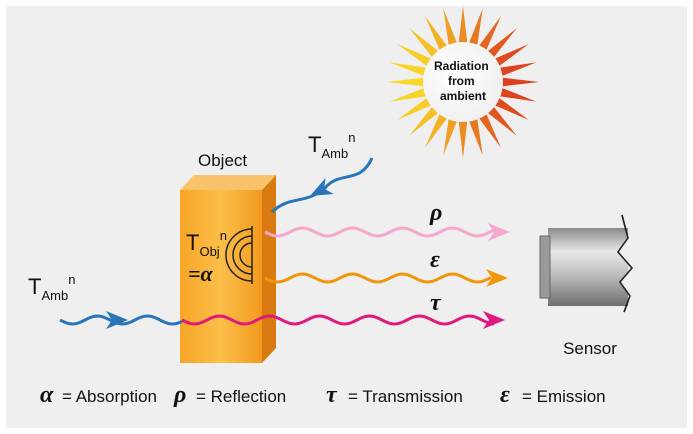 Image resolution: width=693 pixels, height=434 pixels. Describe the element at coordinates (228, 182) in the screenshot. I see `object-top` at that location.